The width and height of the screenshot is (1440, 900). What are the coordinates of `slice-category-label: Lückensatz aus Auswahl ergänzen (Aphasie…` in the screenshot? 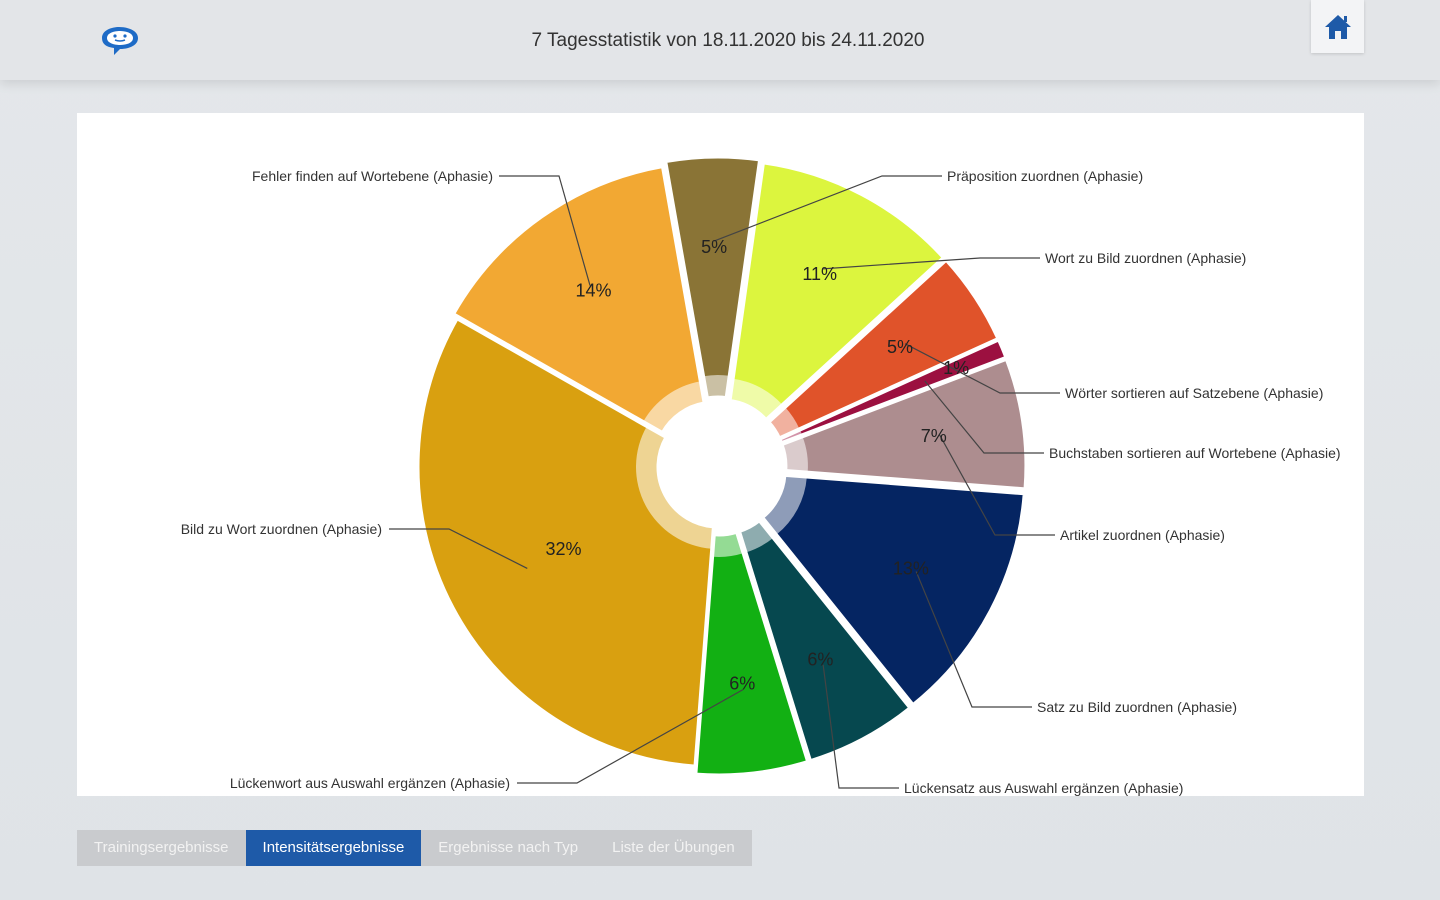 It's located at (1043, 788).